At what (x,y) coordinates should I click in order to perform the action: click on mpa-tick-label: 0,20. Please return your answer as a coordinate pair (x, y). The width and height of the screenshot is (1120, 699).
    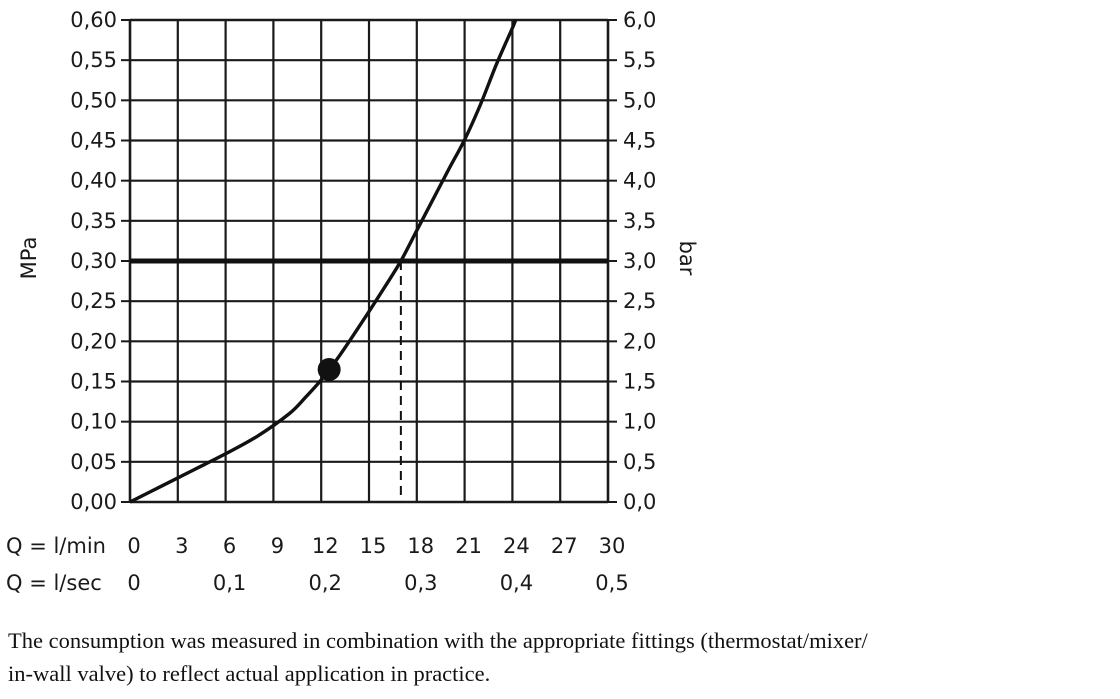
    Looking at the image, I should click on (93, 341).